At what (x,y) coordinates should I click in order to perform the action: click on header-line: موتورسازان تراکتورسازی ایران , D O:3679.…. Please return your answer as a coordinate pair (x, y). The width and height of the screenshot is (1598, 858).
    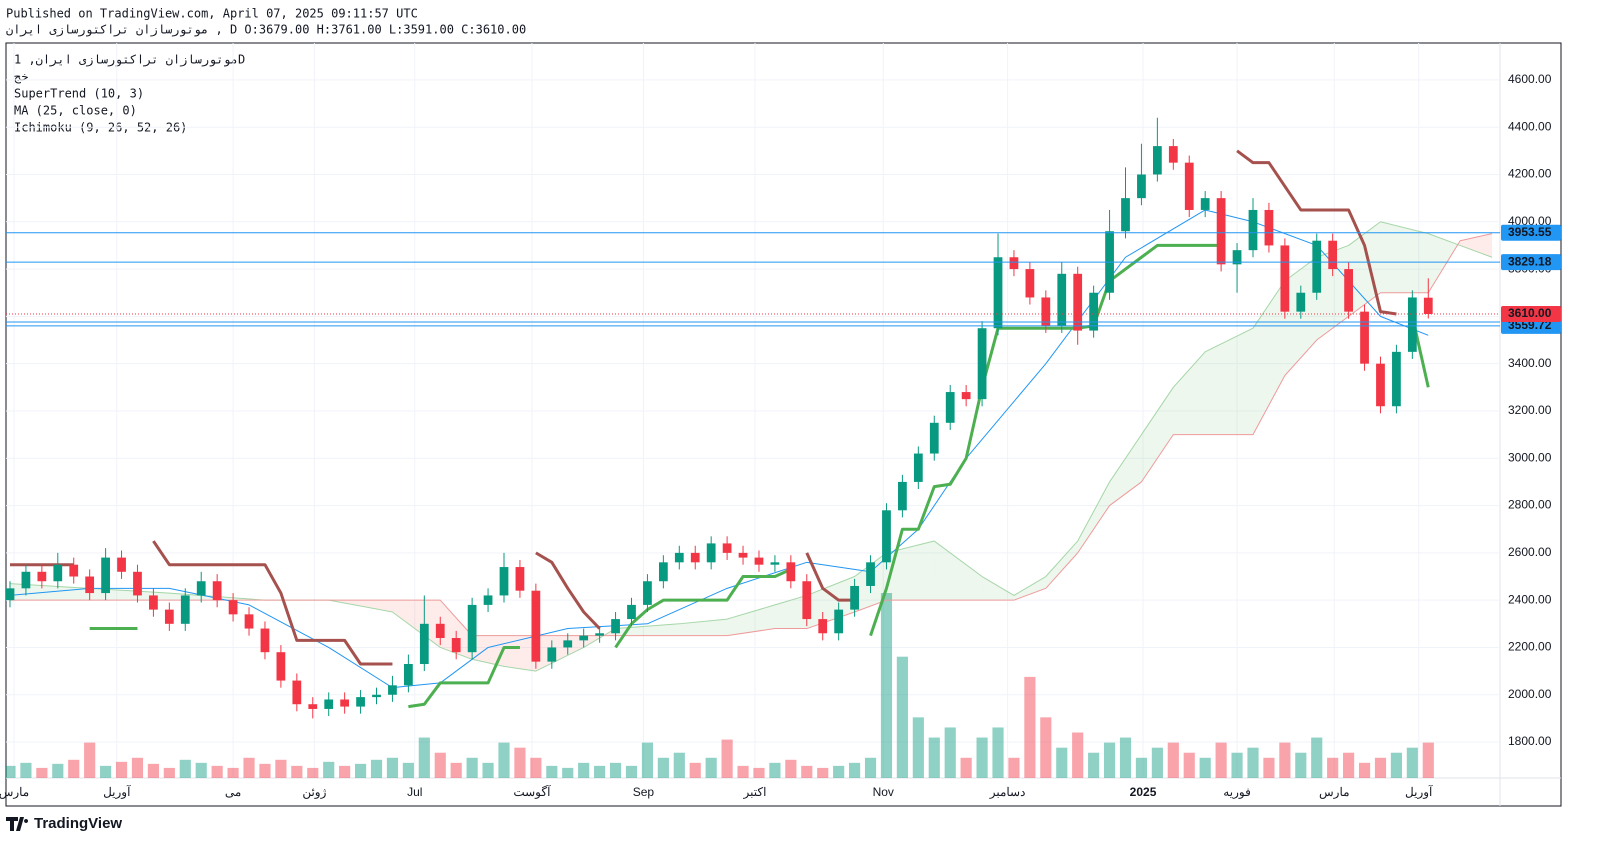
    Looking at the image, I should click on (266, 30).